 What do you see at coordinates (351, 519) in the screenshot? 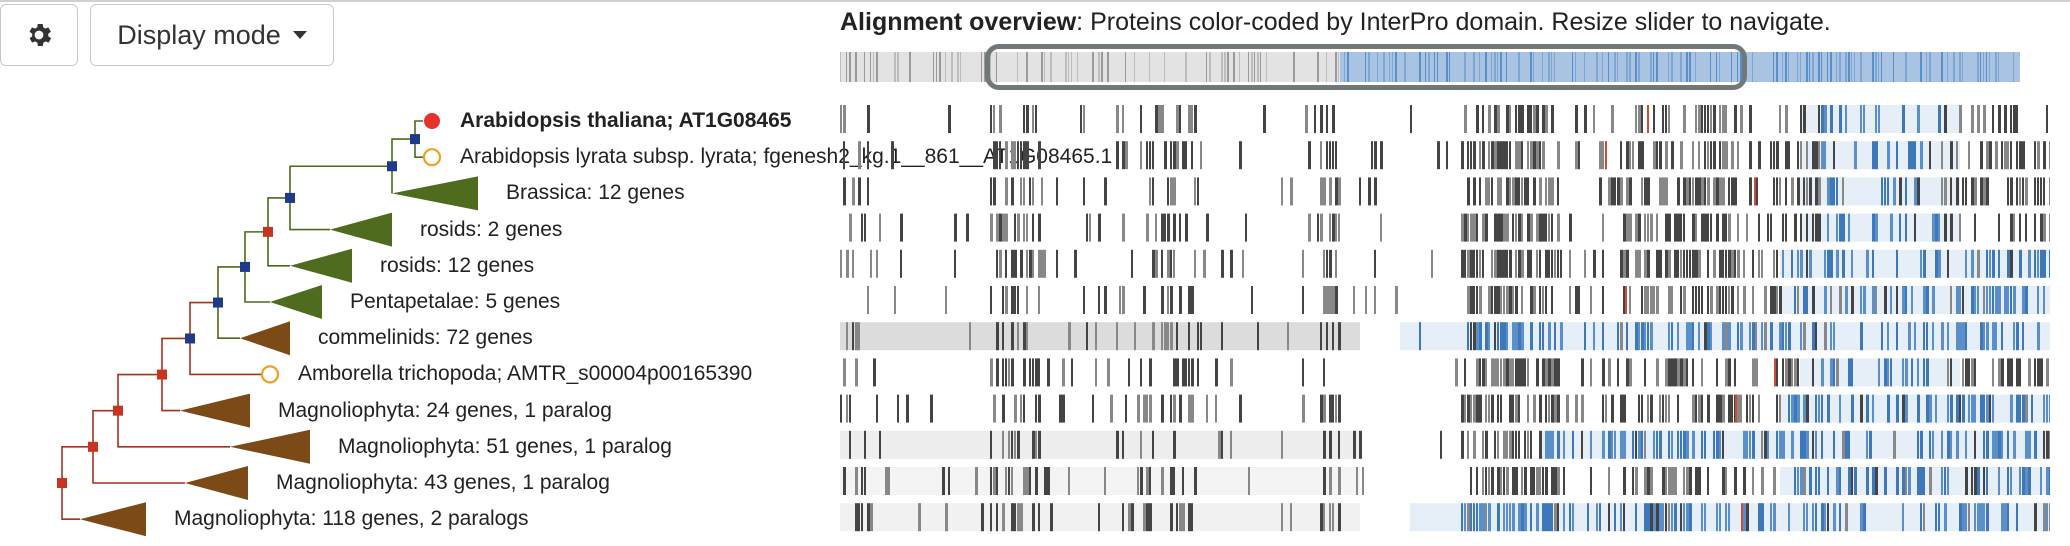
I see `tree-row-label: Magnoliophyta: 118 genes, 2 paralogs` at bounding box center [351, 519].